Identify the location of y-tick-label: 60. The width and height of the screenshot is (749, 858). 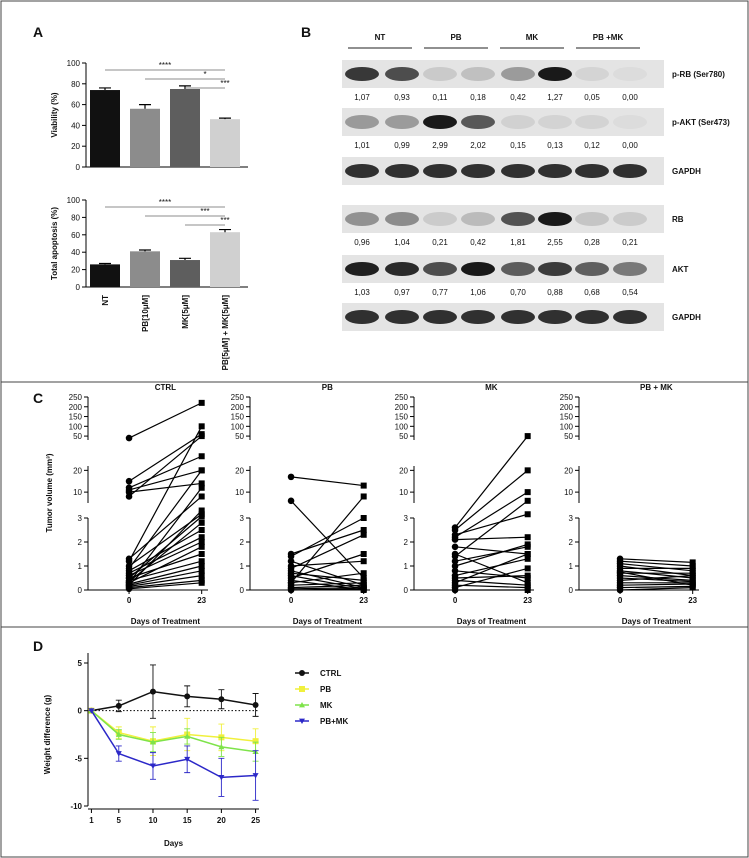
(75, 105).